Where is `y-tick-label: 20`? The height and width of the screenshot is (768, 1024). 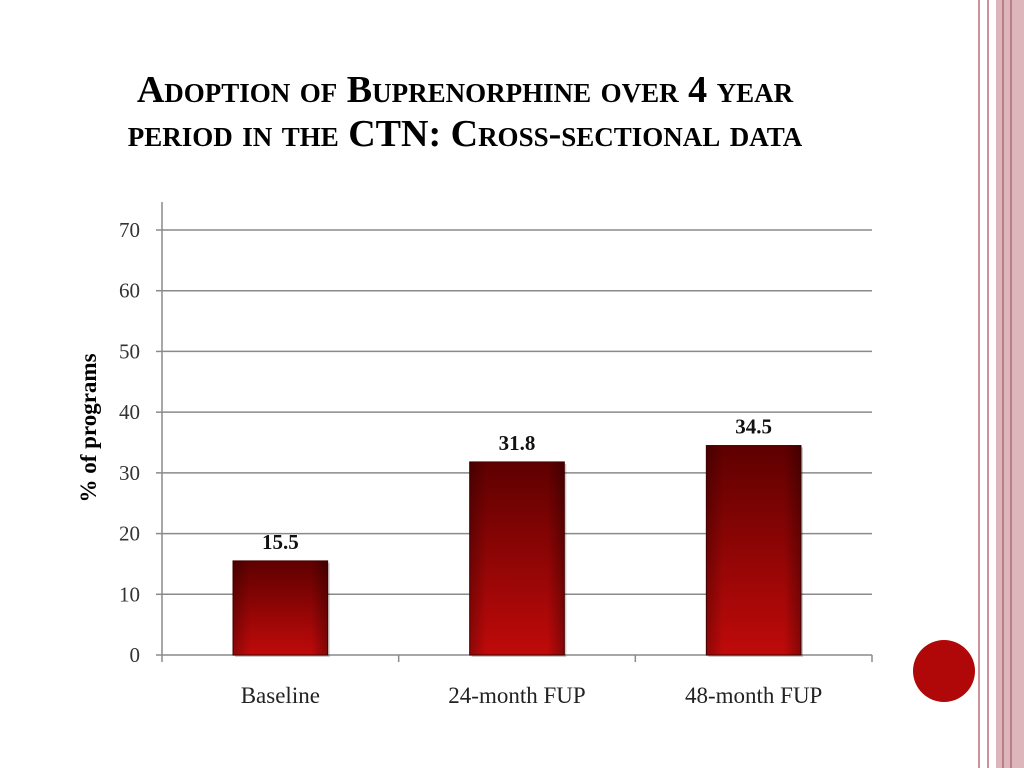 y-tick-label: 20 is located at coordinates (129, 534).